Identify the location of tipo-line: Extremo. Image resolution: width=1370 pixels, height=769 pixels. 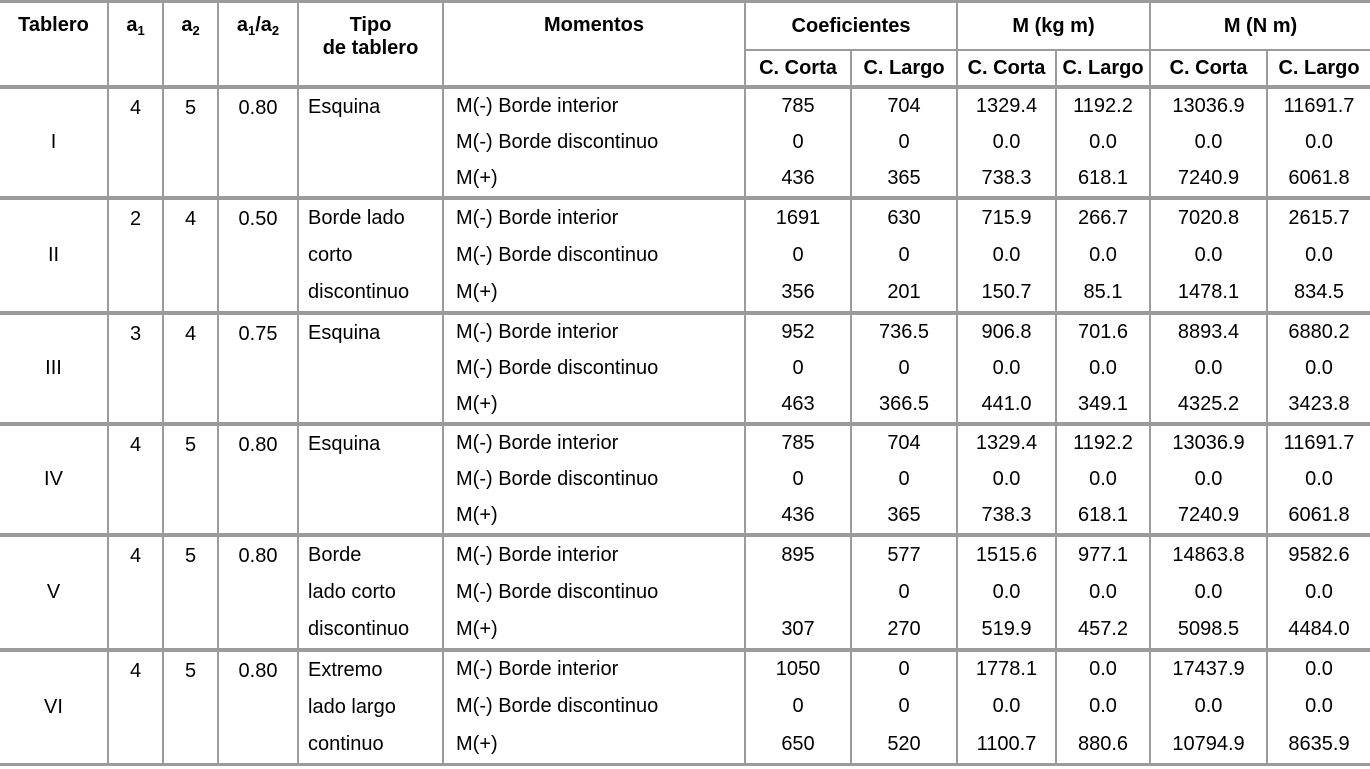
(345, 670).